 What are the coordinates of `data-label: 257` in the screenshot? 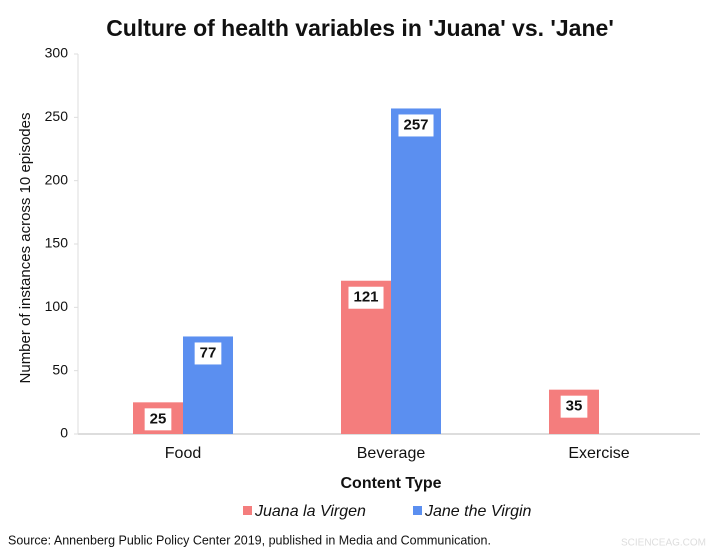 It's located at (415, 124).